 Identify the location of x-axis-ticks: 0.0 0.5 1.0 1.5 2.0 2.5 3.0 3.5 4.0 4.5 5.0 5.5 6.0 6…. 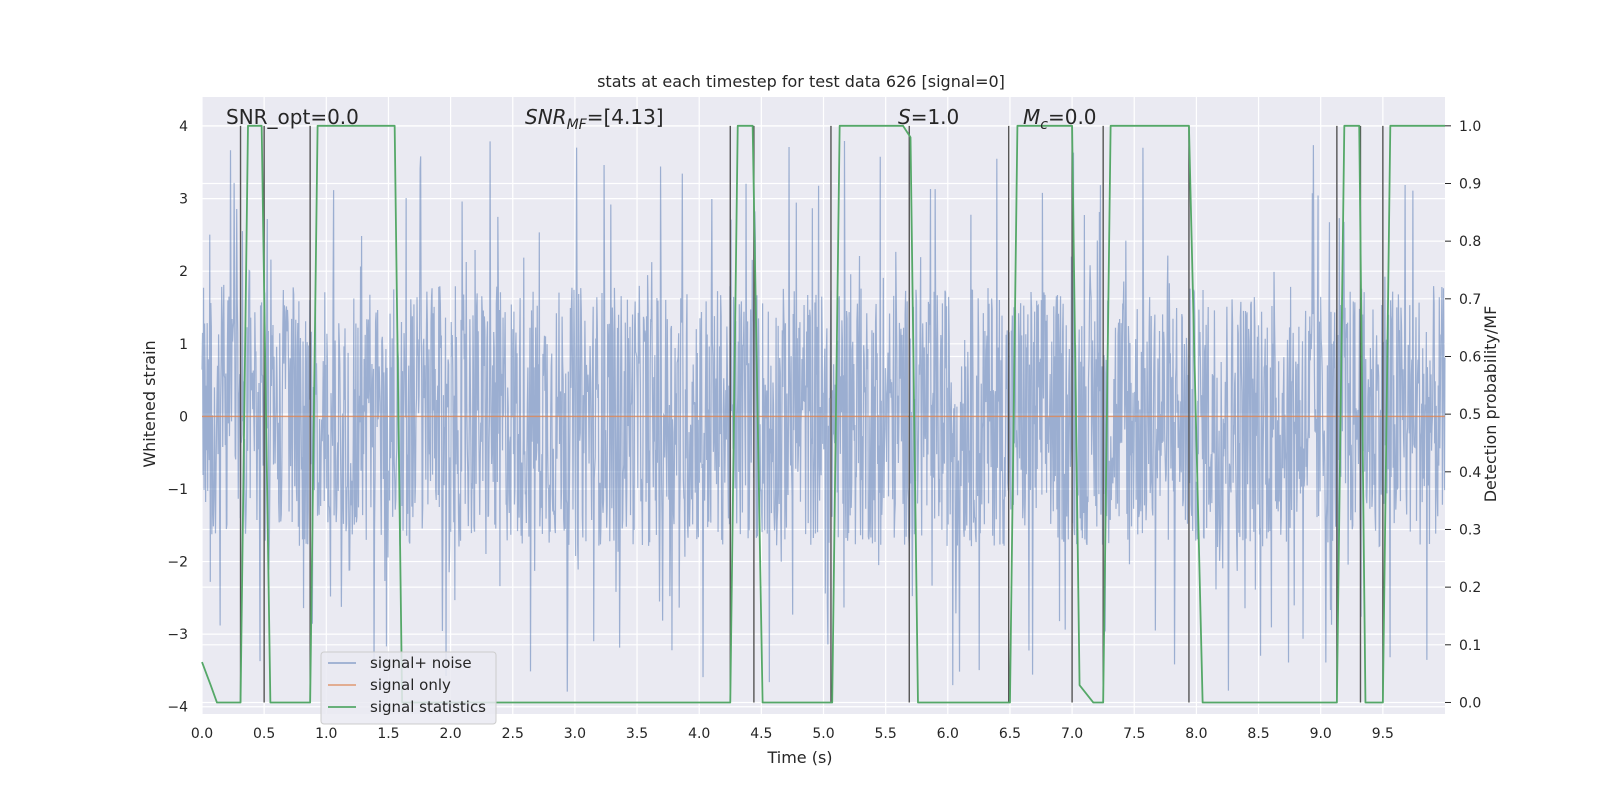
(792, 734).